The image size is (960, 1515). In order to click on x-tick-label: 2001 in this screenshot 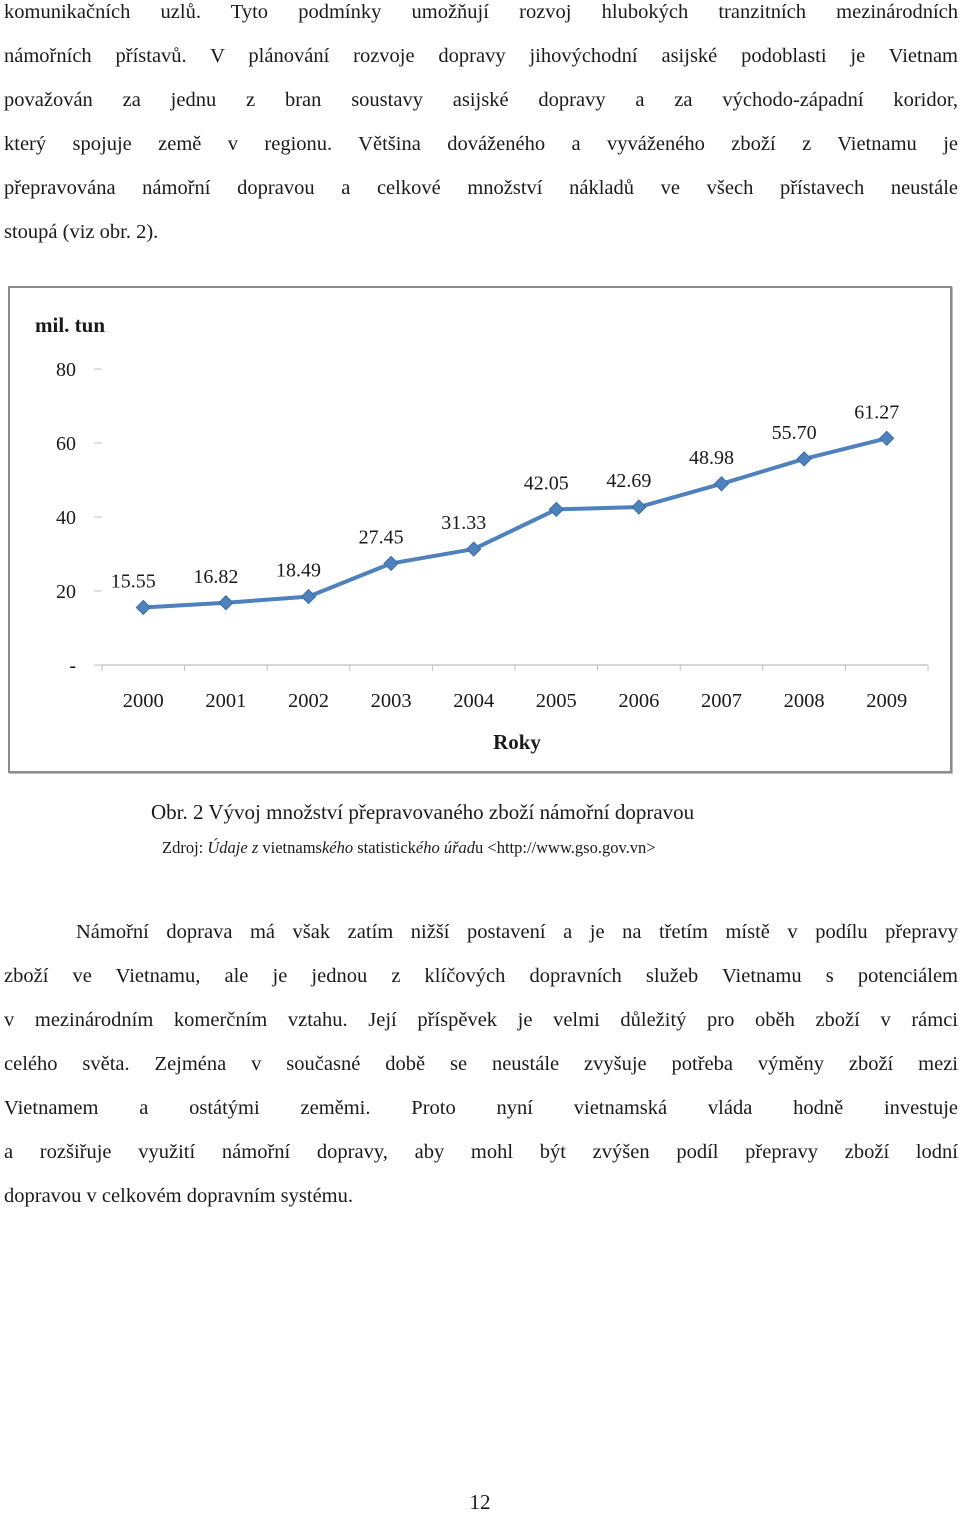, I will do `click(225, 701)`.